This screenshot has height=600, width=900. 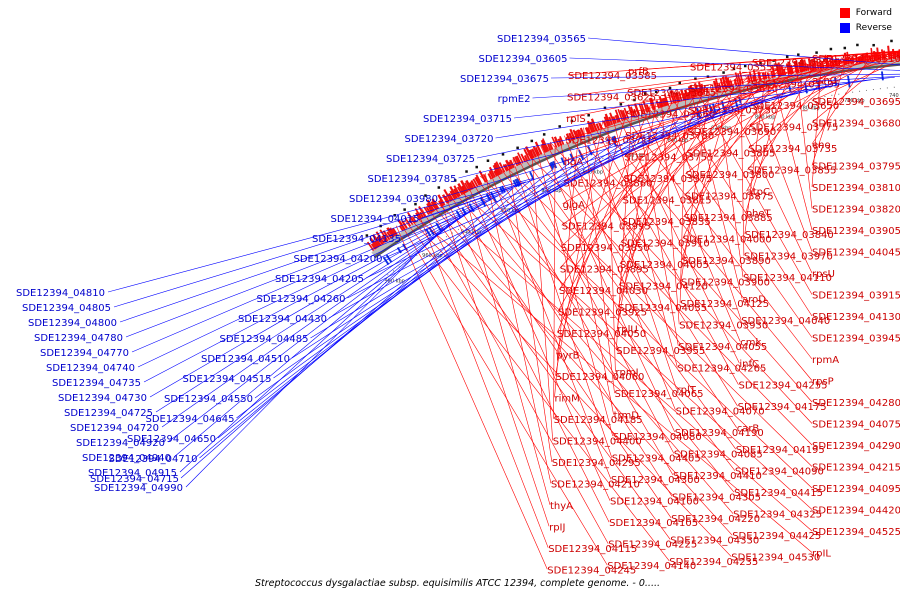 I want to click on forward-gene-label: SDE12394_03735, so click(x=792, y=149).